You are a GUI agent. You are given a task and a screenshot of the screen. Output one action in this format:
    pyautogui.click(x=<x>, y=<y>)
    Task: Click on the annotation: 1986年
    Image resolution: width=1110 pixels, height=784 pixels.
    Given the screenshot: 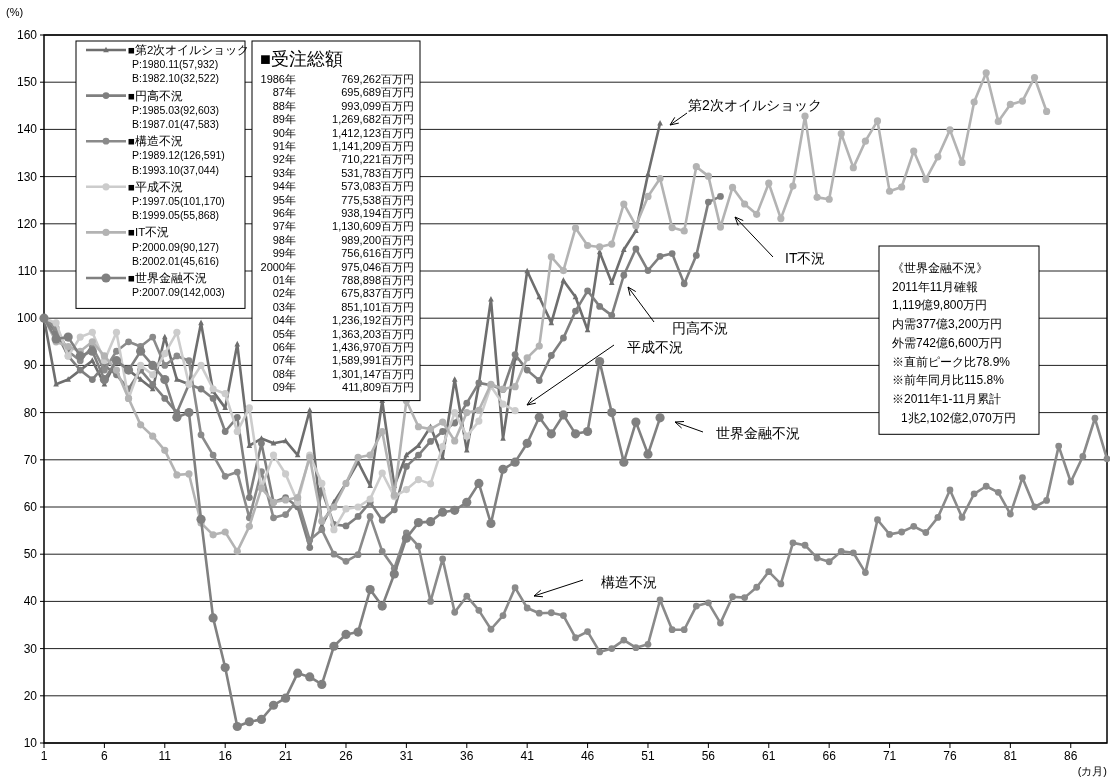 What is the action you would take?
    pyautogui.click(x=278, y=79)
    